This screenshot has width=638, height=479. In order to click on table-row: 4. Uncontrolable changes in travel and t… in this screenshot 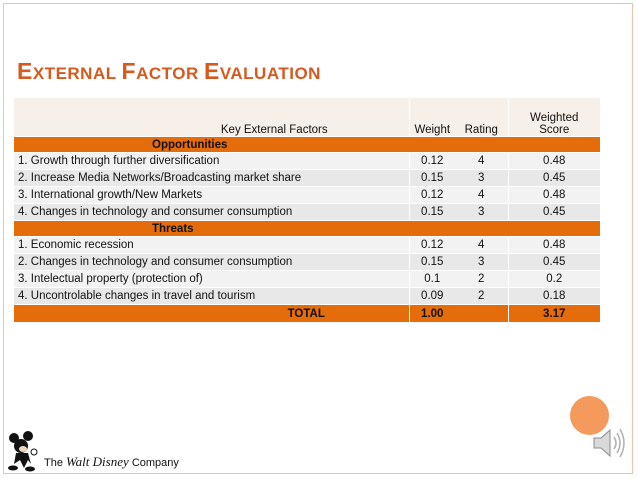, I will do `click(307, 296)`.